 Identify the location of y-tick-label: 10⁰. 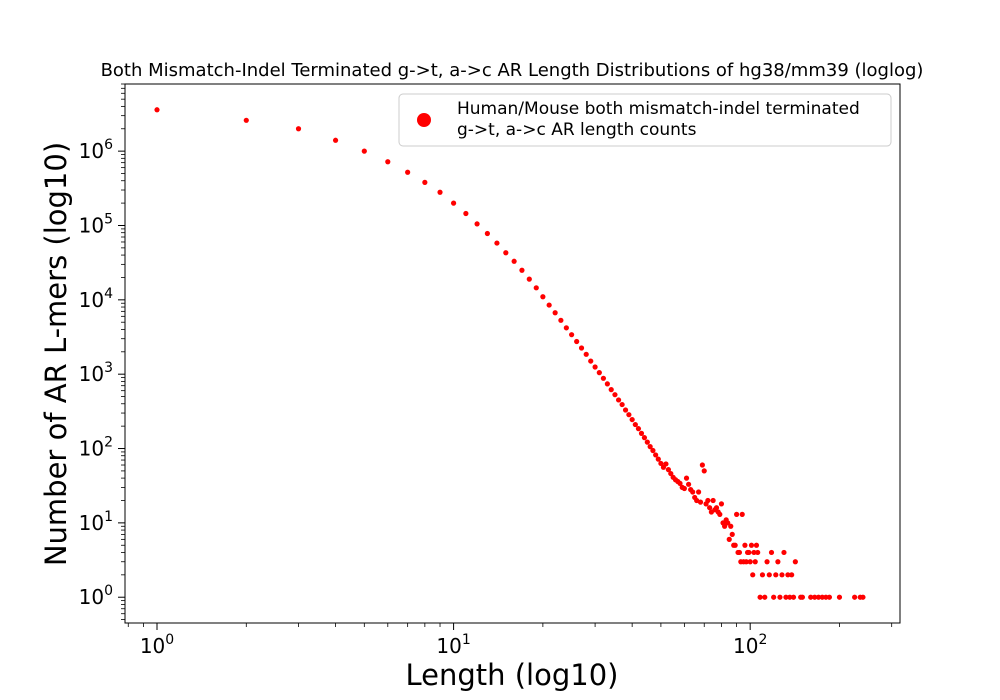
(96, 596).